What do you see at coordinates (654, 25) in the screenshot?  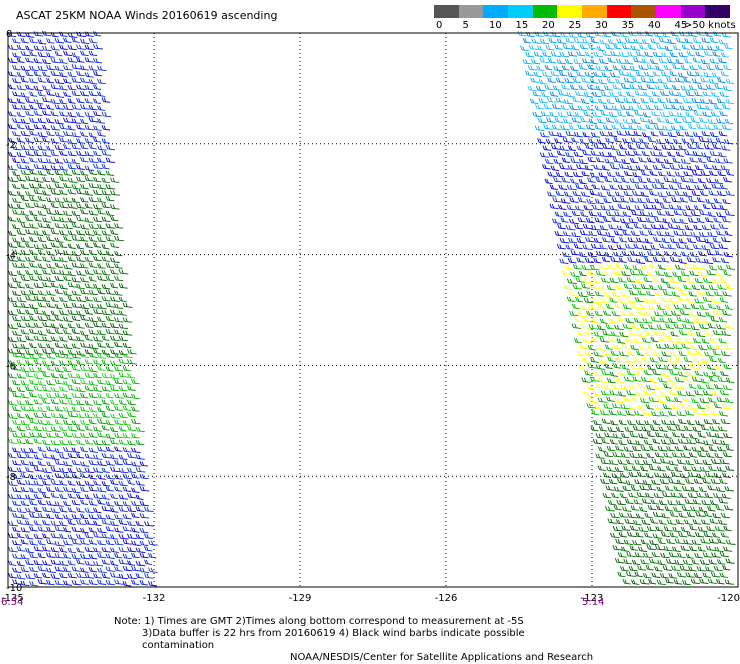 I see `colorbar-label: 40` at bounding box center [654, 25].